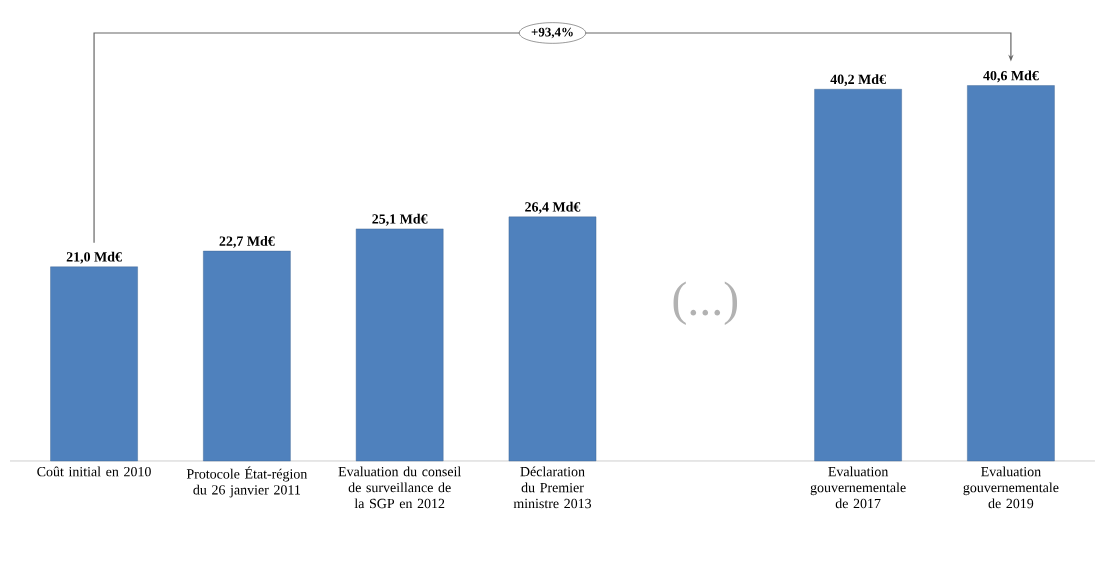  I want to click on annotation: (...), so click(705, 303).